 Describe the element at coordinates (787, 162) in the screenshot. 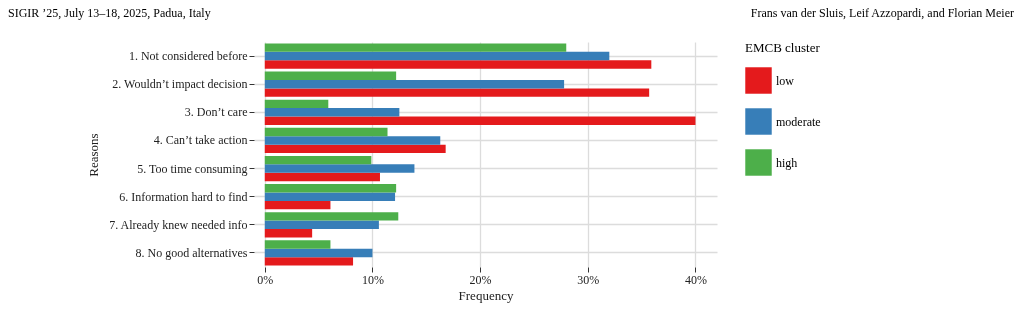

I see `legend-label: high` at that location.